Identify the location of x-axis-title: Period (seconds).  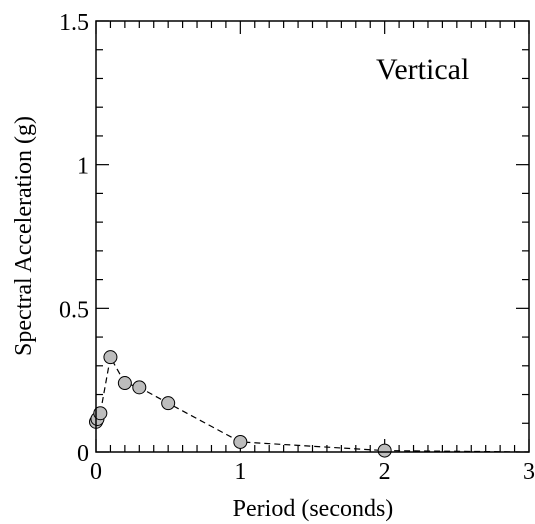
(313, 509).